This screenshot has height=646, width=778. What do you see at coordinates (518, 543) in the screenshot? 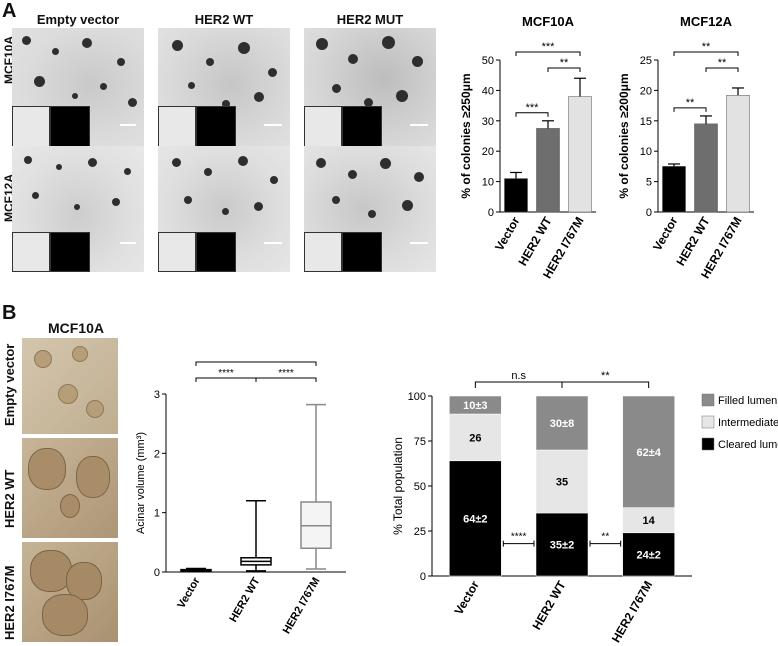
I see `gap-significance-bracket` at bounding box center [518, 543].